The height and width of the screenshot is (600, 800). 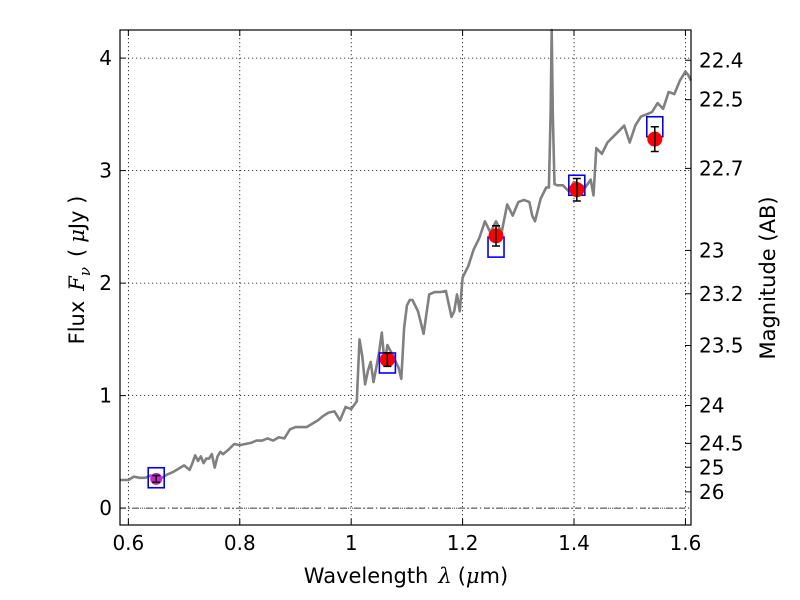 What do you see at coordinates (721, 60) in the screenshot?
I see `mag-tick-label: 22.4` at bounding box center [721, 60].